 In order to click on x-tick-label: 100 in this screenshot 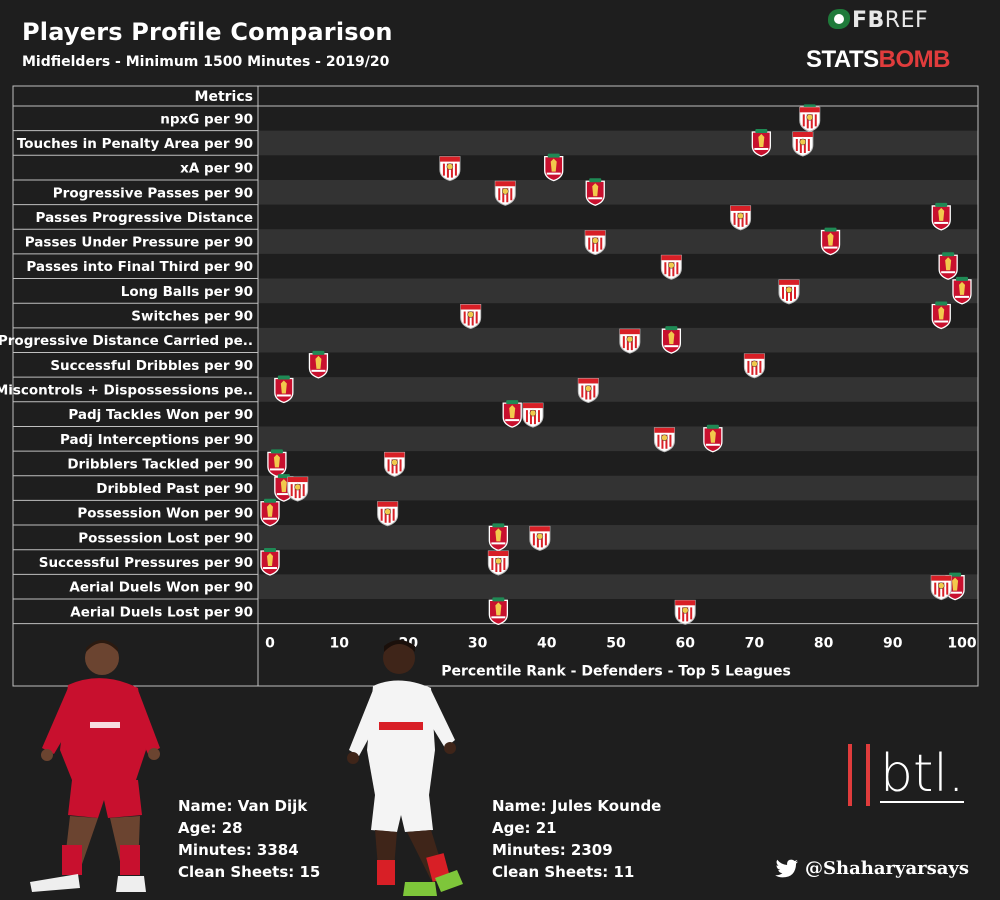, I will do `click(961, 644)`.